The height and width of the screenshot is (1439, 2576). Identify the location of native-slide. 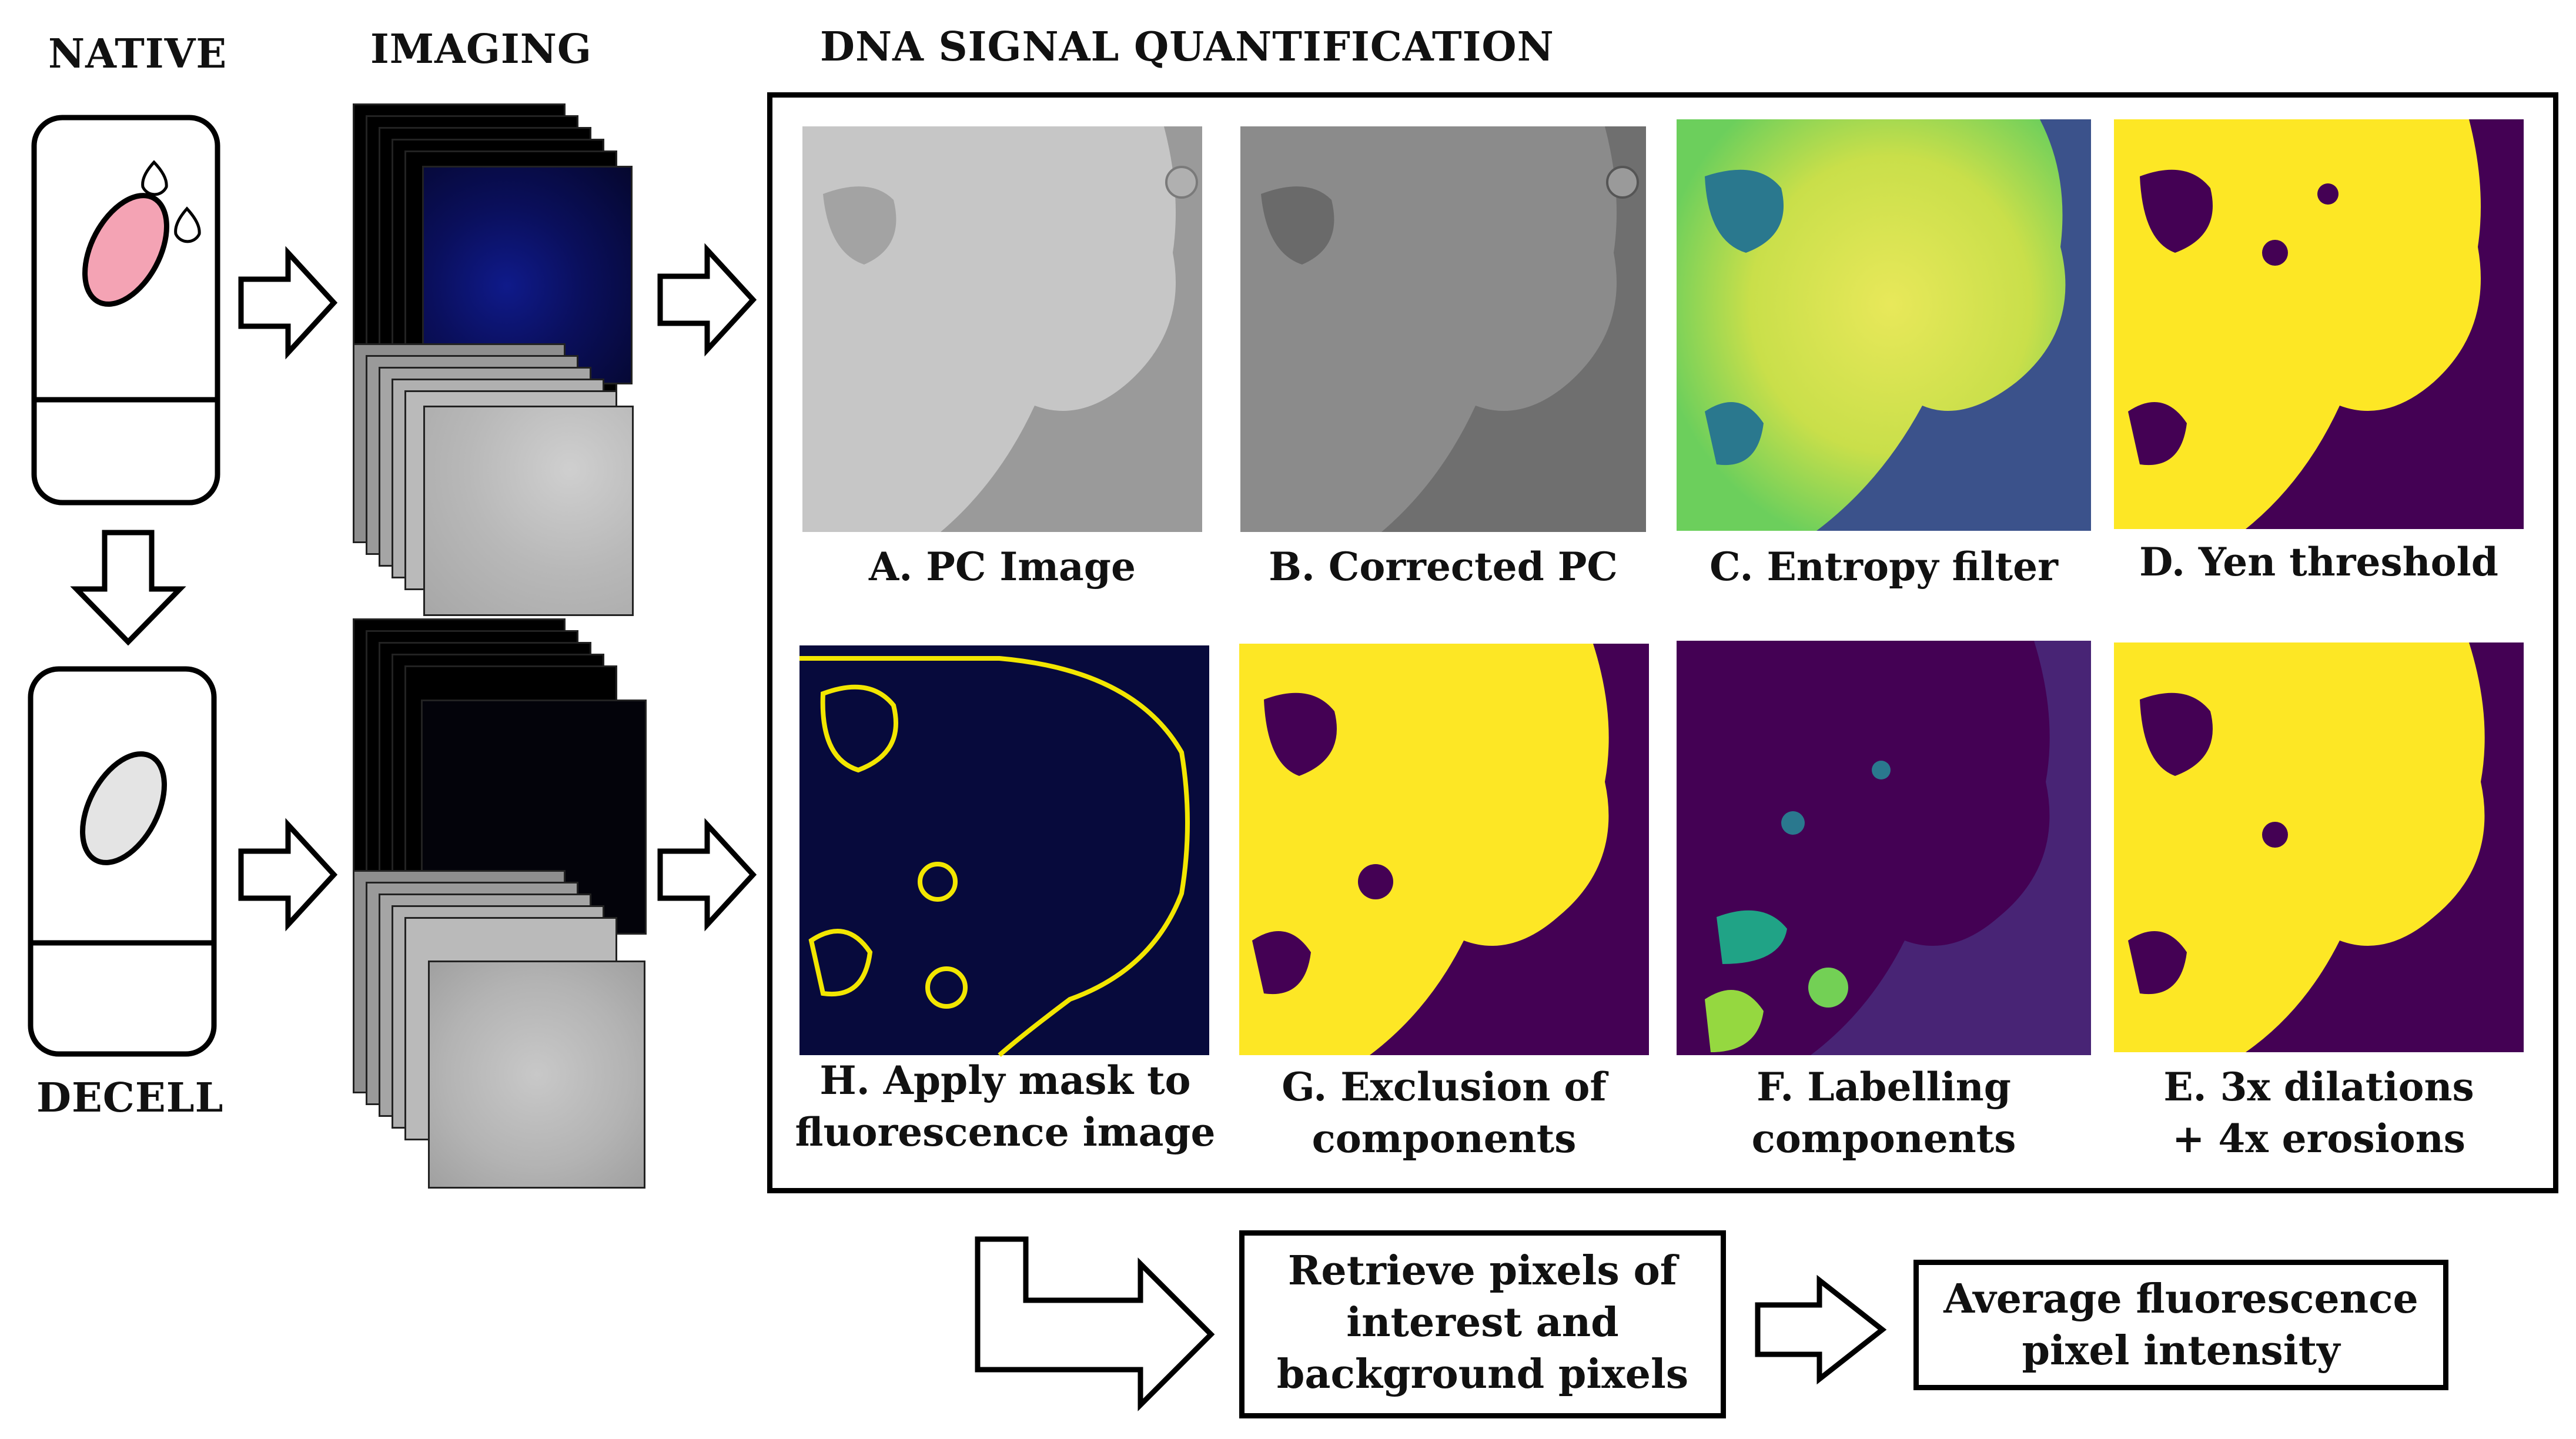
(125, 311).